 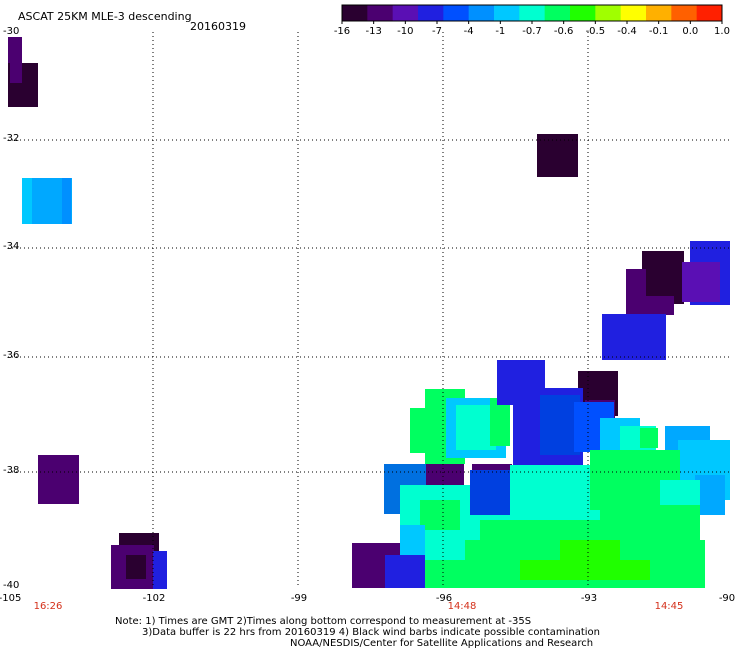 I want to click on colorbar-tick-label: -7, so click(x=437, y=31).